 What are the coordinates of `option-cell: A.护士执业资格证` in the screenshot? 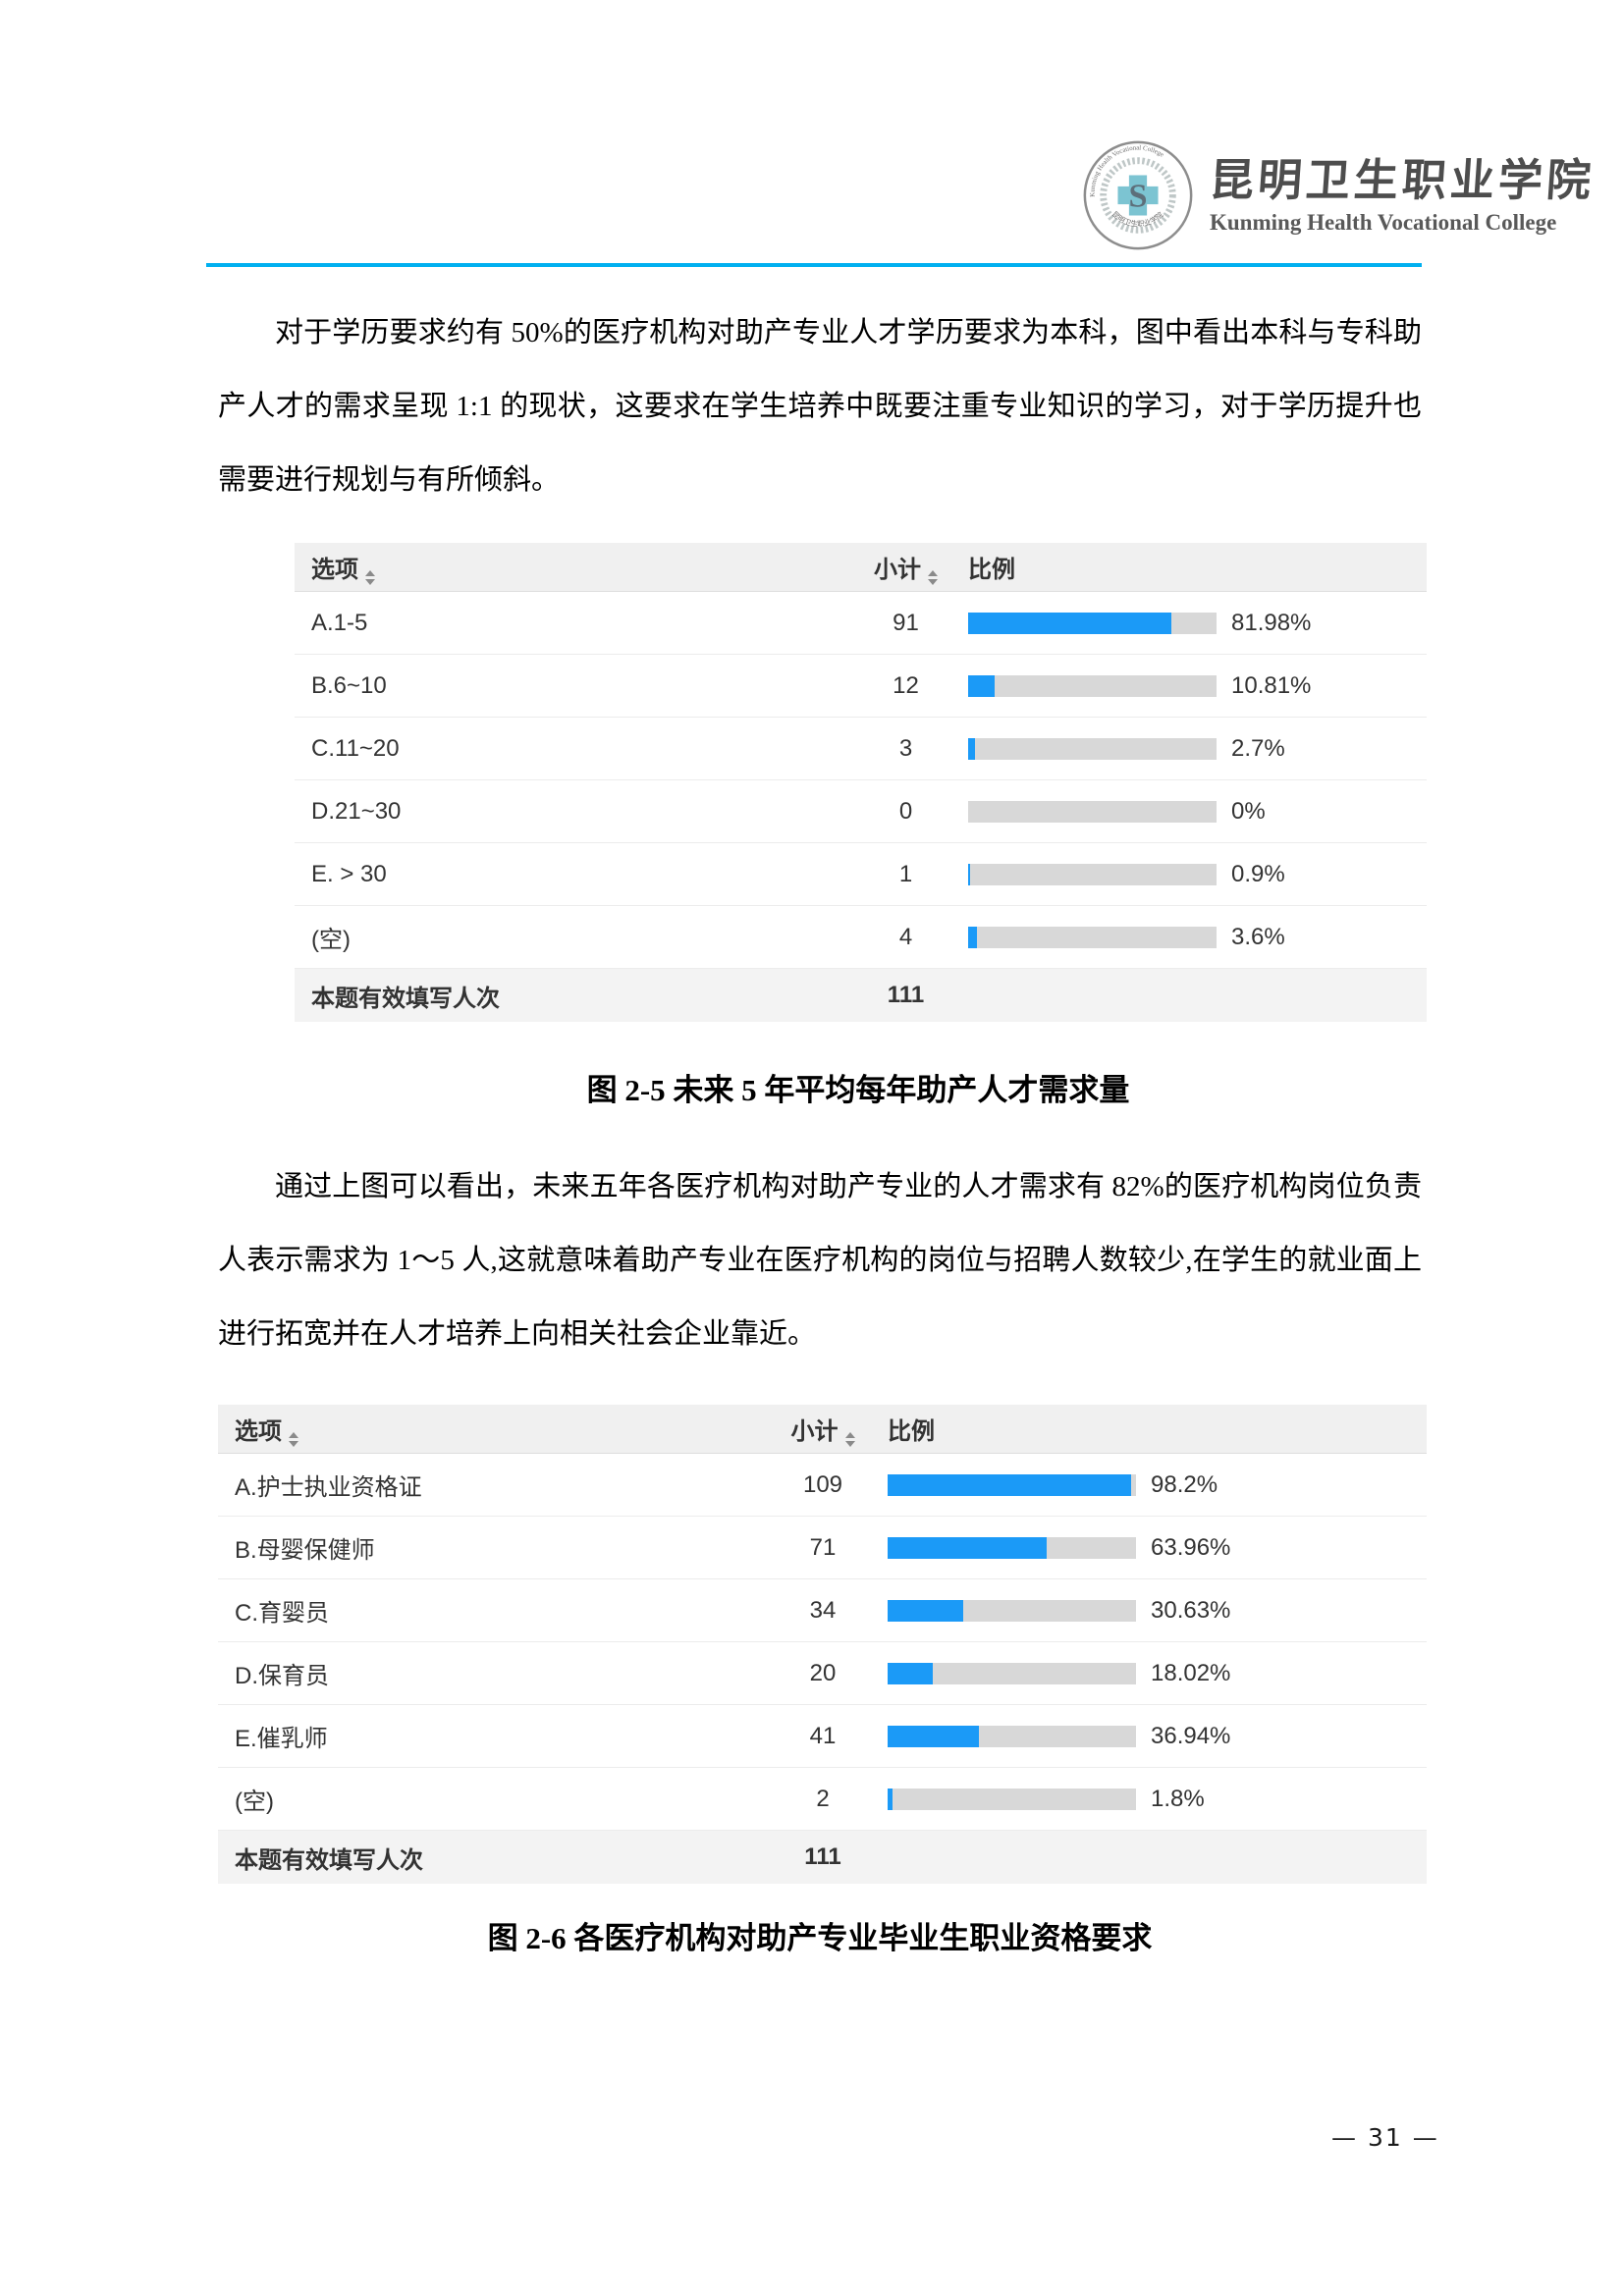 It's located at (328, 1487).